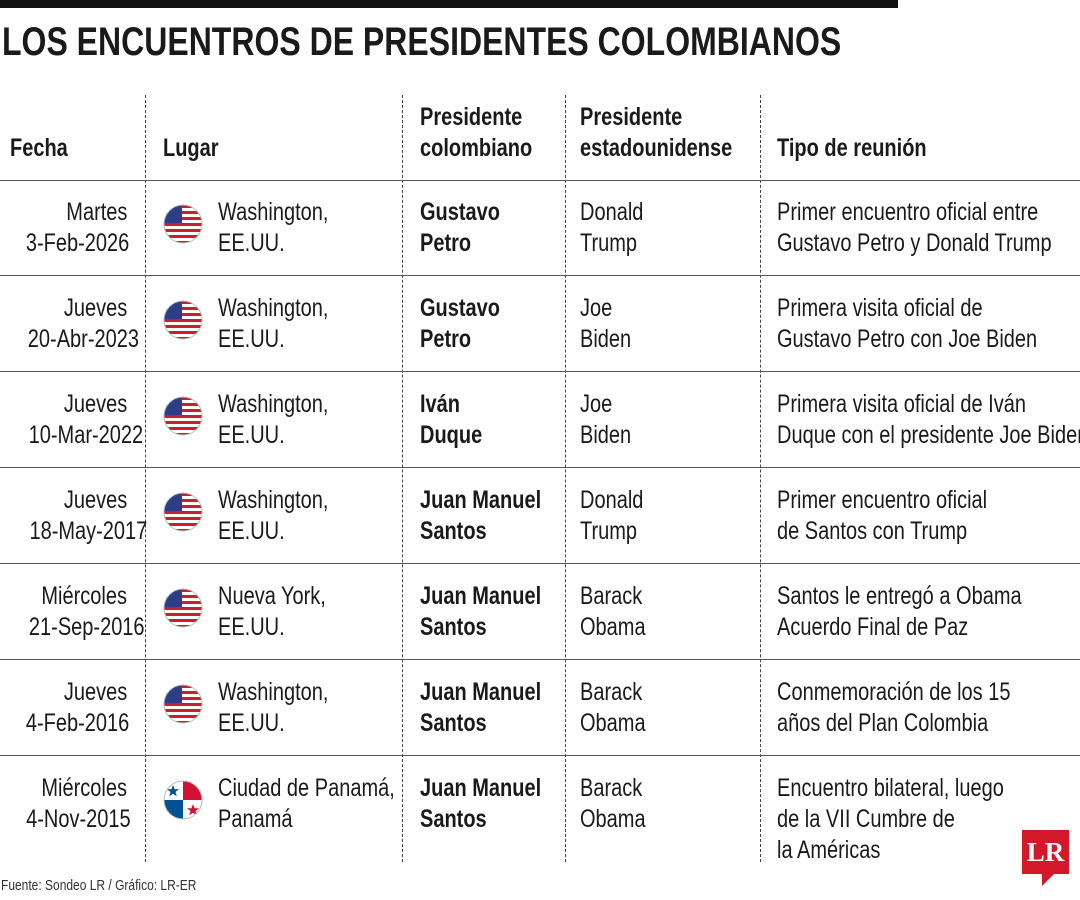  I want to click on text: Tipo de reunión, so click(852, 148).